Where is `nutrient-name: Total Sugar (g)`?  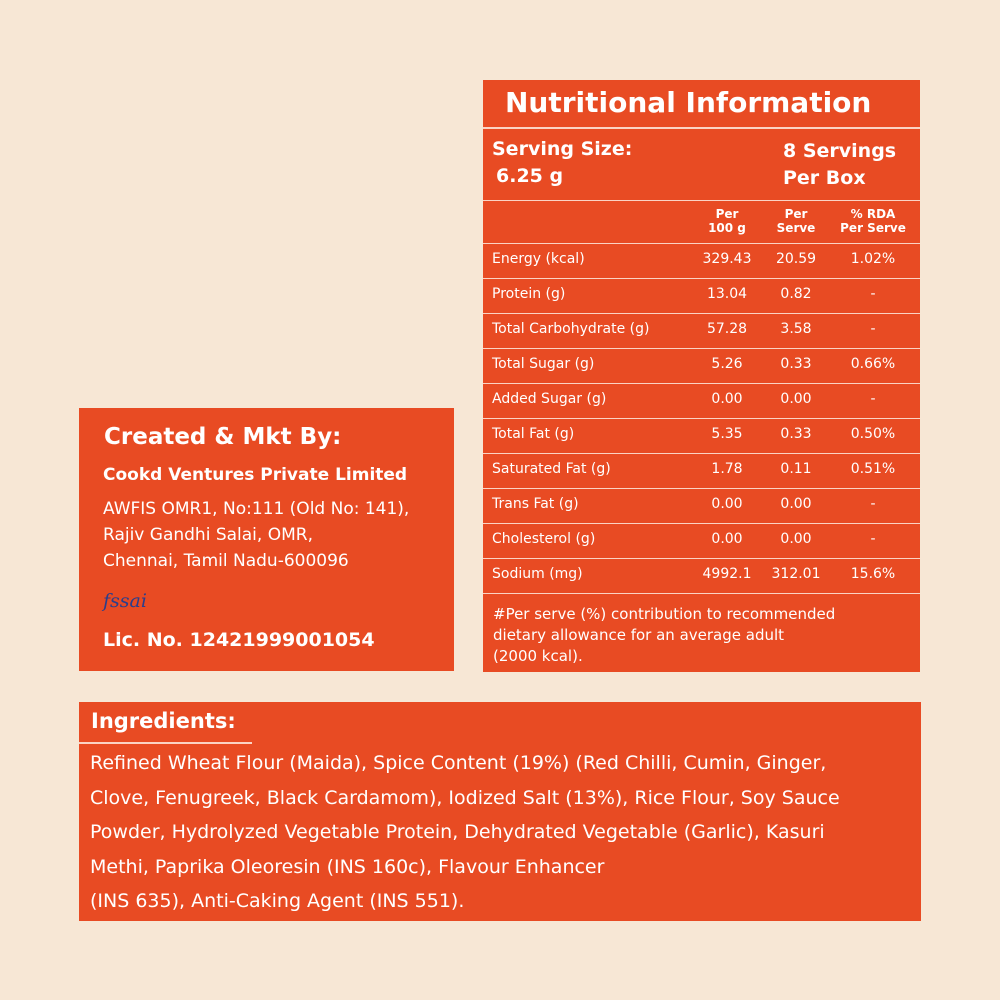 nutrient-name: Total Sugar (g) is located at coordinates (543, 364).